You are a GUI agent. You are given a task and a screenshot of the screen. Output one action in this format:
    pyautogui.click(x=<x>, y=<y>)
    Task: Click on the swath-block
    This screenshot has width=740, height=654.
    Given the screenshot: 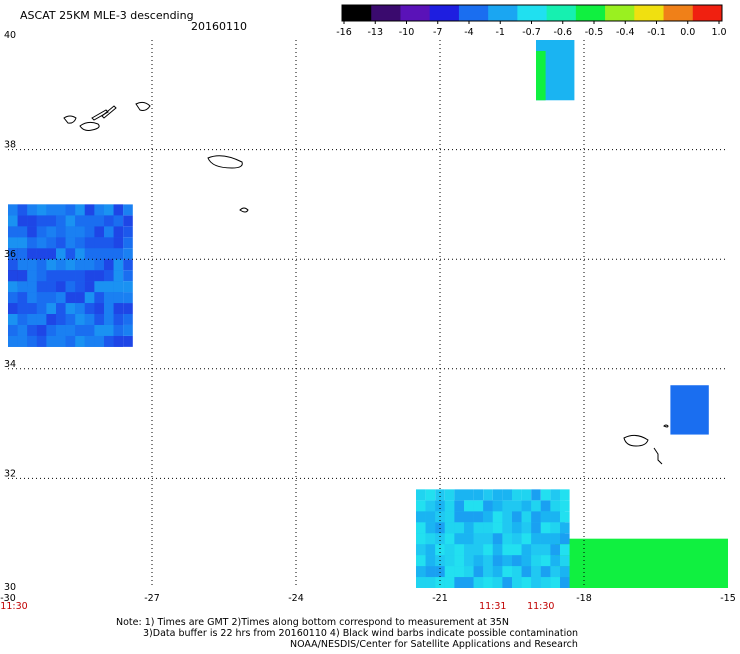 What is the action you would take?
    pyautogui.click(x=541, y=75)
    